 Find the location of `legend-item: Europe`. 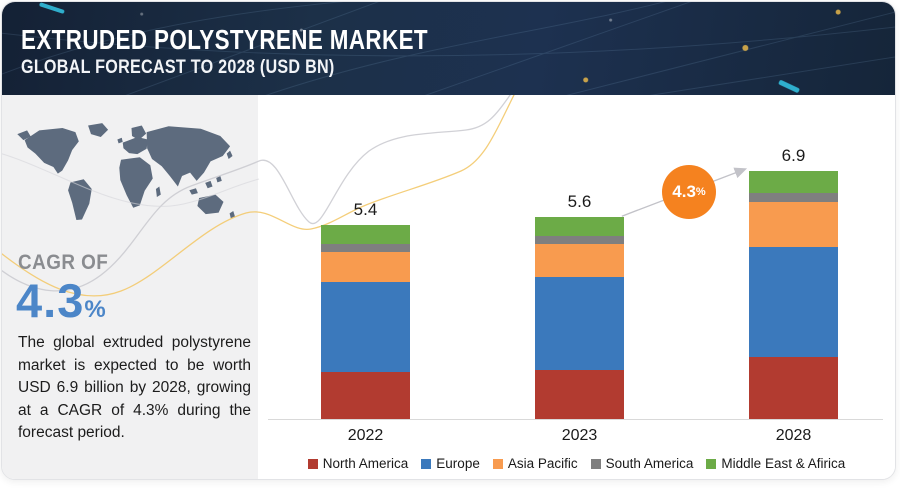

legend-item: Europe is located at coordinates (450, 463).